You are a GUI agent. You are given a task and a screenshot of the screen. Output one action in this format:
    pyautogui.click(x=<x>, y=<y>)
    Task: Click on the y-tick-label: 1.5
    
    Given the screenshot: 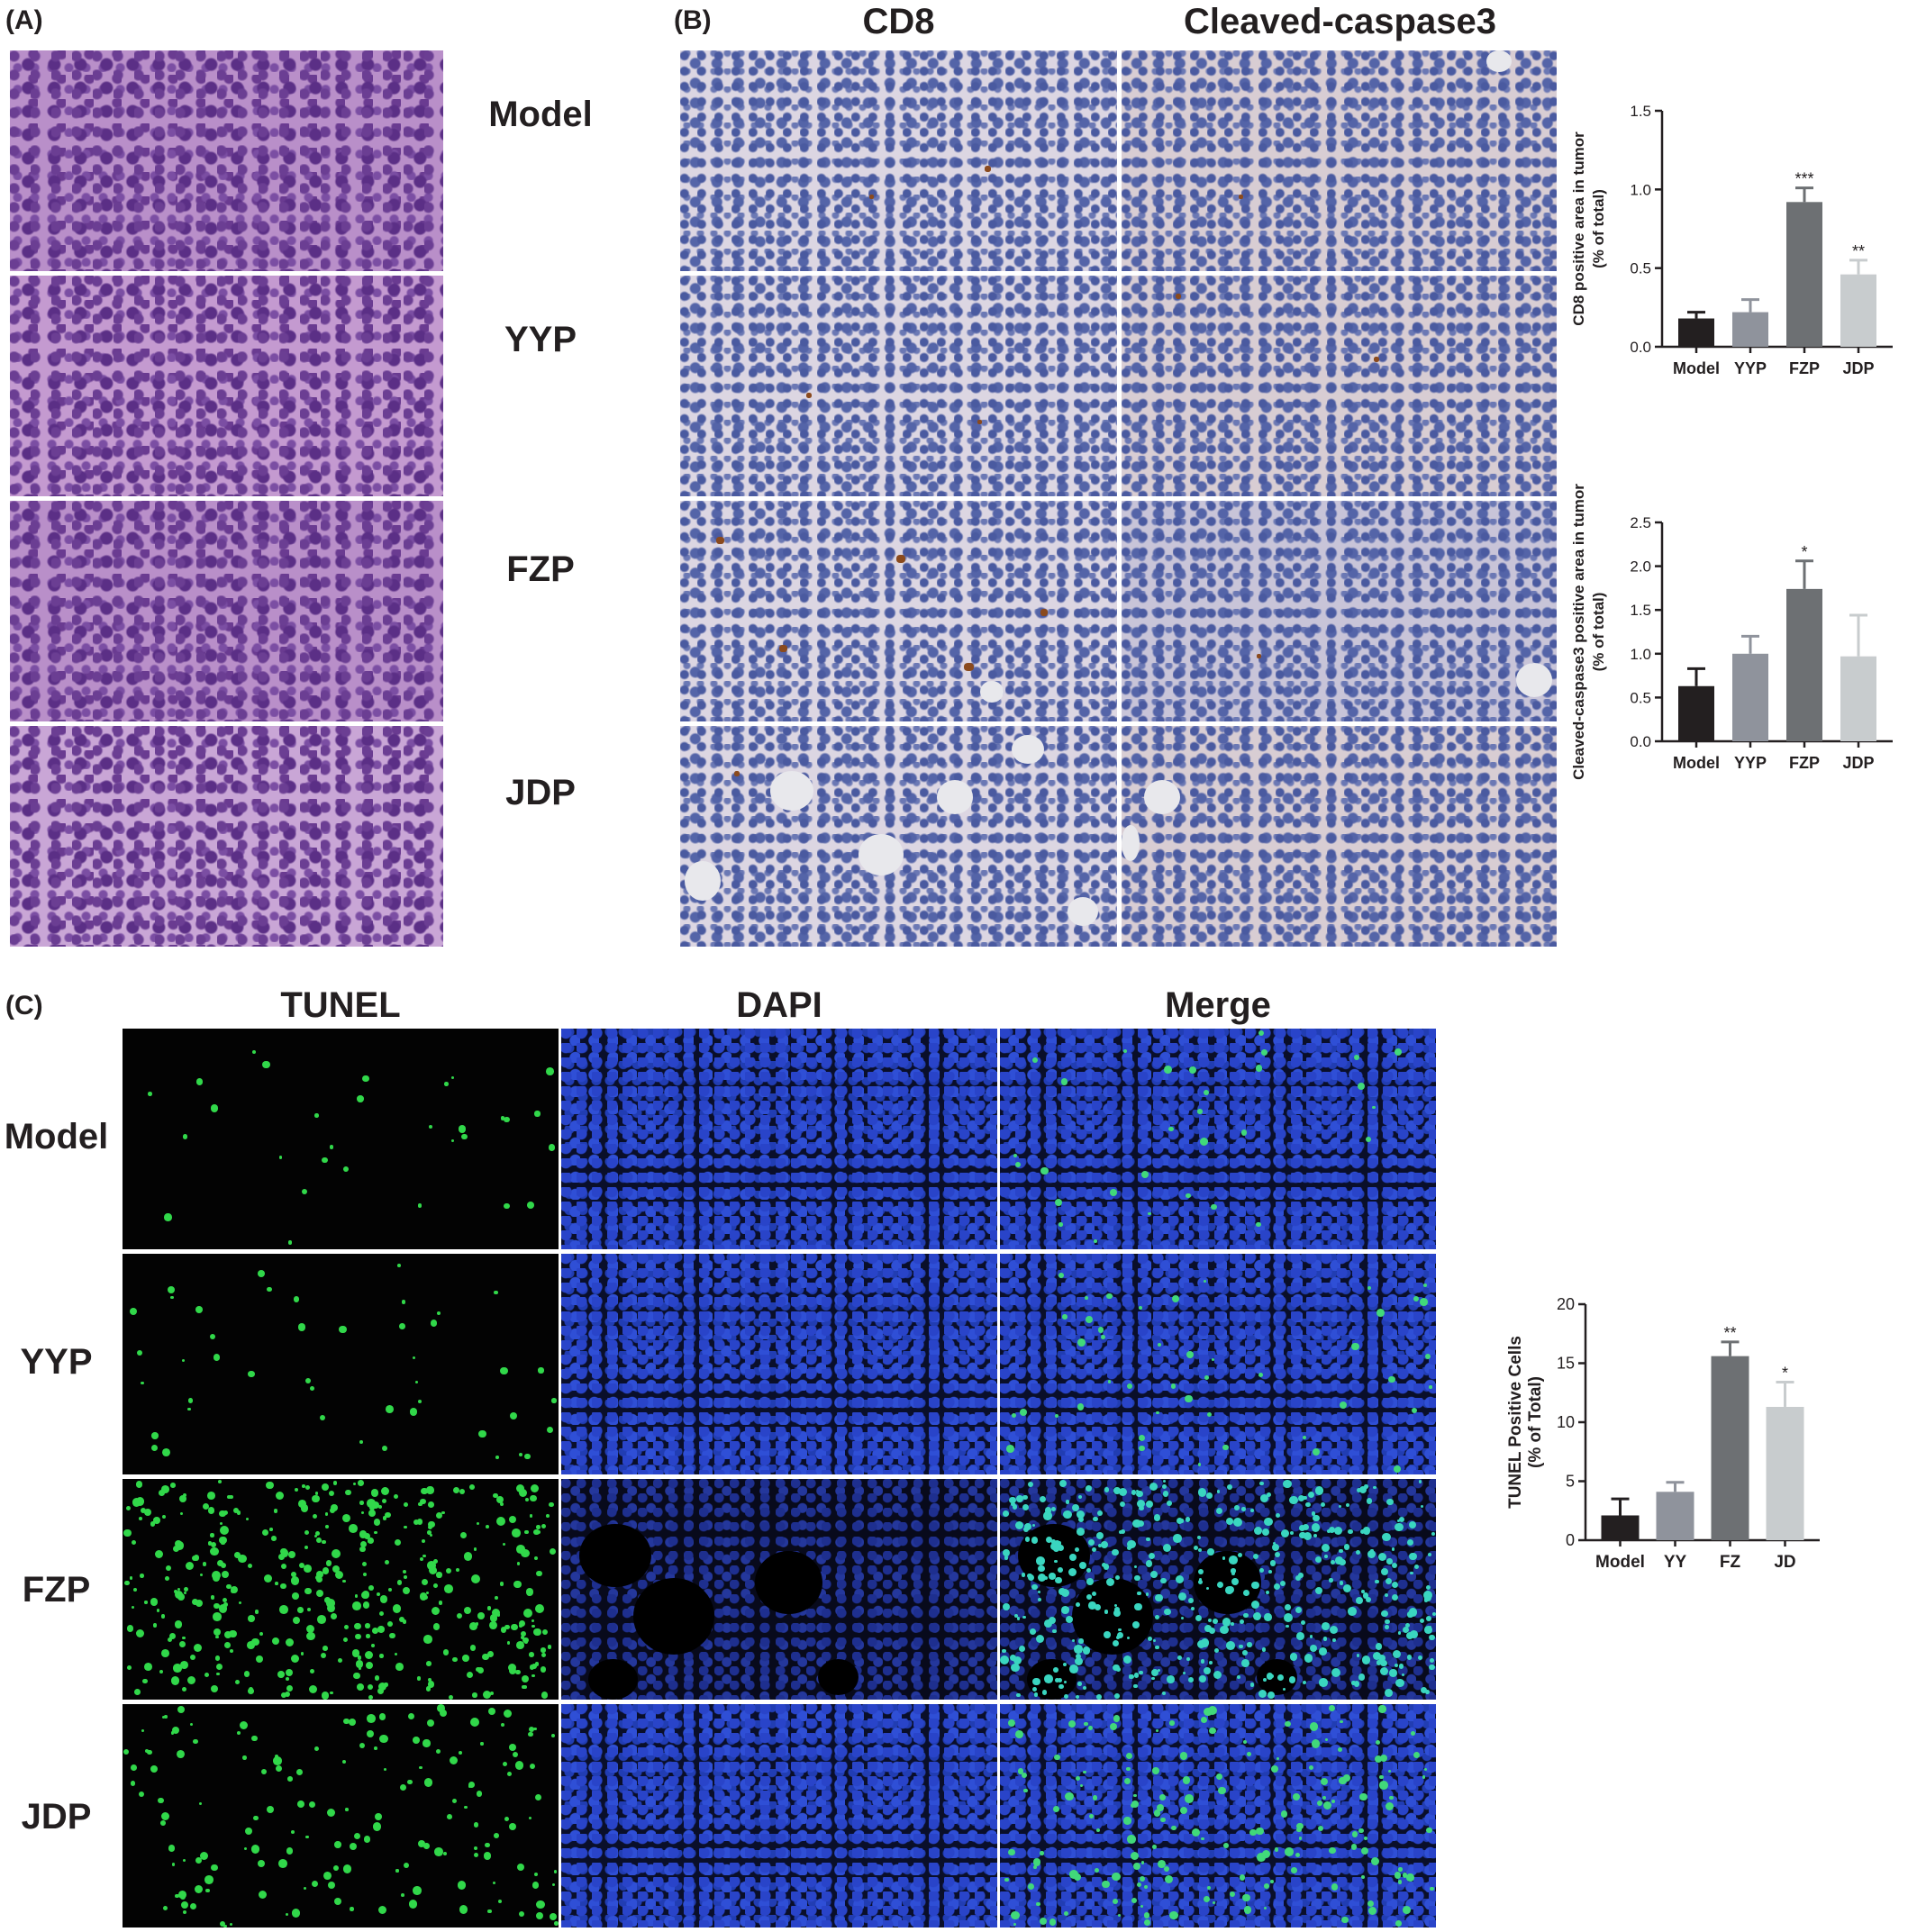 What is the action you would take?
    pyautogui.click(x=1640, y=610)
    